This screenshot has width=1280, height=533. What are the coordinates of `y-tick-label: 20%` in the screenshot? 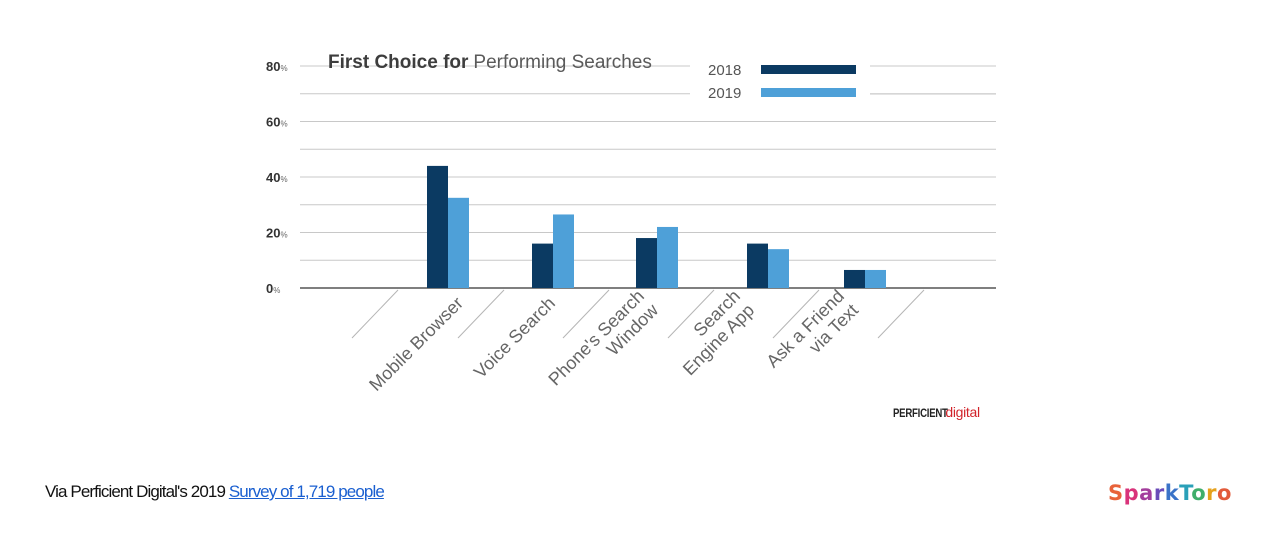 It's located at (277, 233).